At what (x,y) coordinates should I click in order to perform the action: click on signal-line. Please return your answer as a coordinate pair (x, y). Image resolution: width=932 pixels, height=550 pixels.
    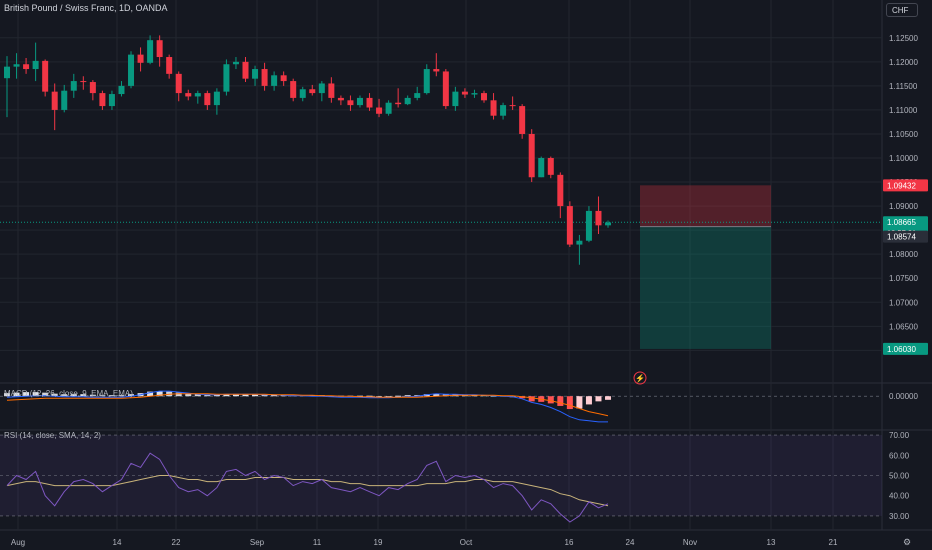
    Looking at the image, I should click on (307, 405).